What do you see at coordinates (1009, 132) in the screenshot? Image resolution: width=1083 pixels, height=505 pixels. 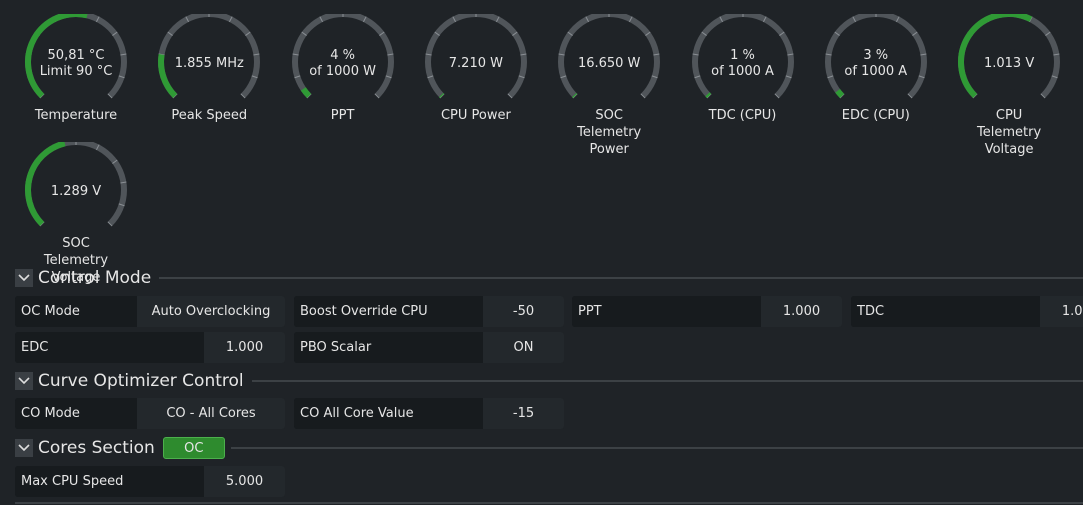 I see `gauge-label: CPU Telemetry Voltage` at bounding box center [1009, 132].